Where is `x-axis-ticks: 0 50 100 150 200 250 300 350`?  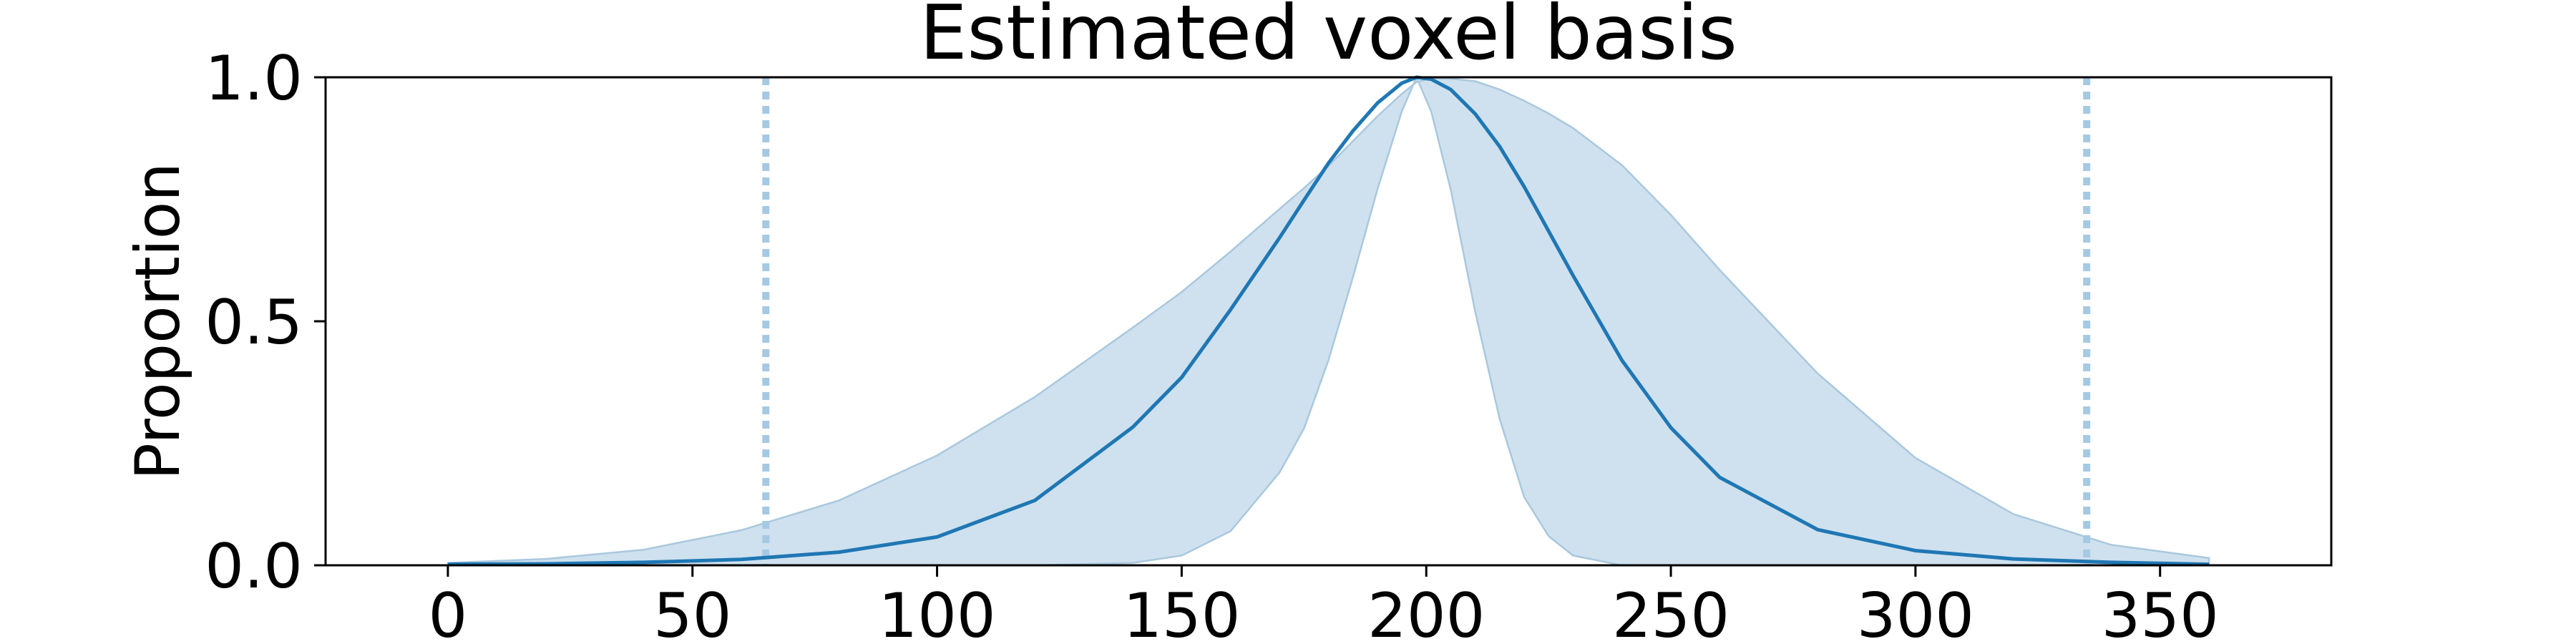 x-axis-ticks: 0 50 100 150 200 250 300 350 is located at coordinates (1324, 604).